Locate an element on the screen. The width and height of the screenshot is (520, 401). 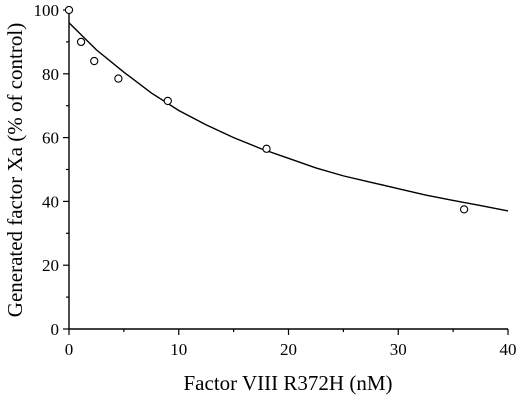
y-tick-label: 60 is located at coordinates (50, 138).